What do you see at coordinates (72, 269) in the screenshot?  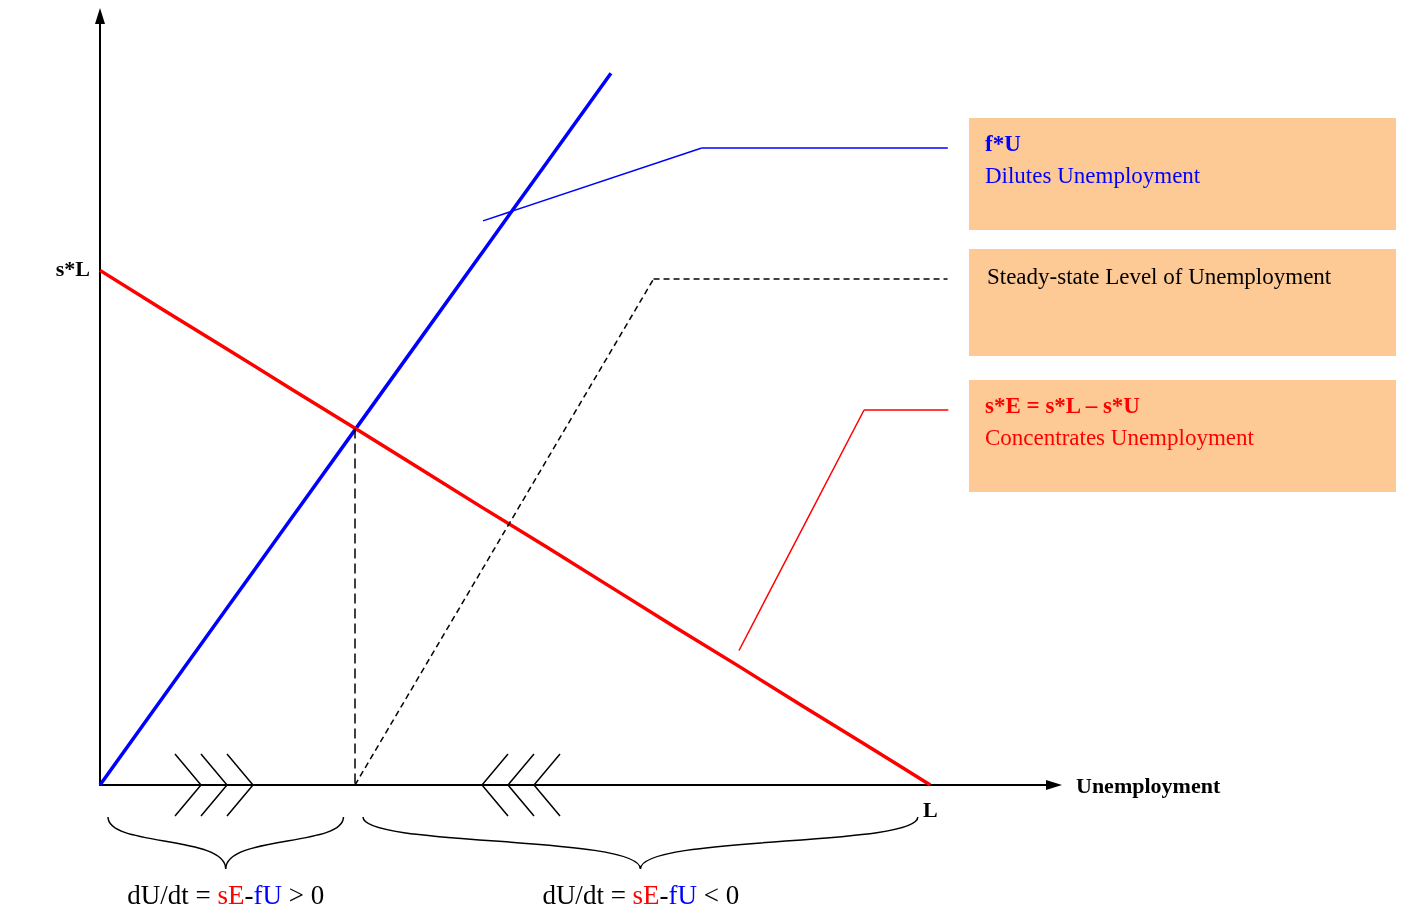 I see `text: s*L` at bounding box center [72, 269].